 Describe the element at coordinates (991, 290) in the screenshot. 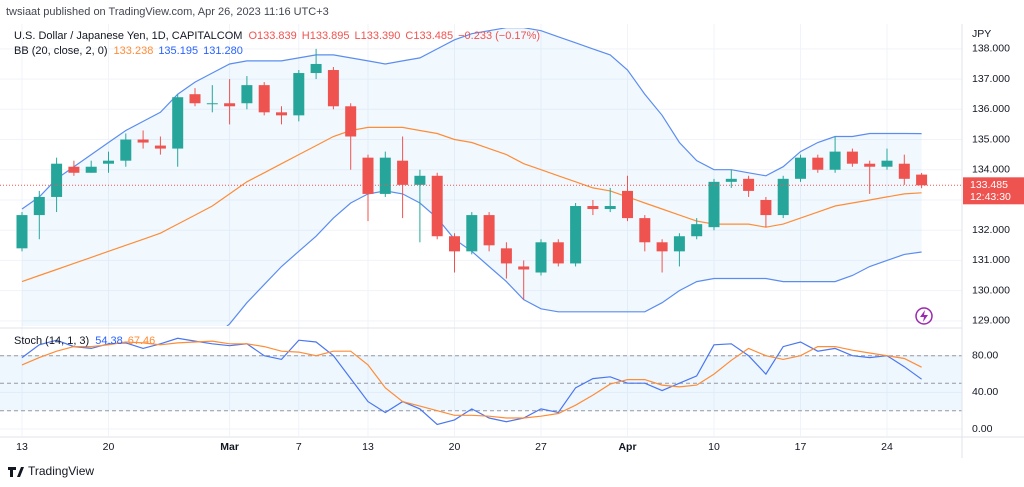

I see `y-tick-label: 130.000` at that location.